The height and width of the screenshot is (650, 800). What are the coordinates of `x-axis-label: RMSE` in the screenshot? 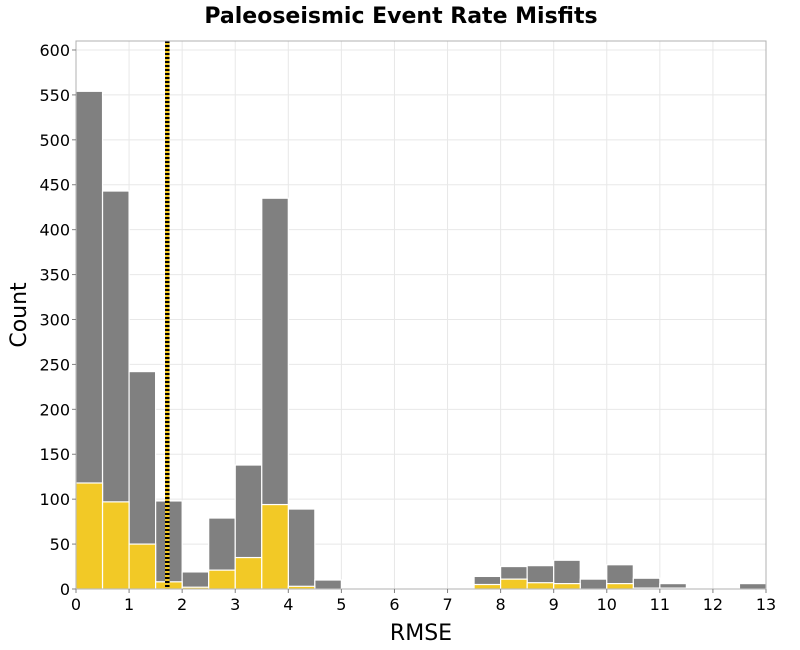 It's located at (421, 633).